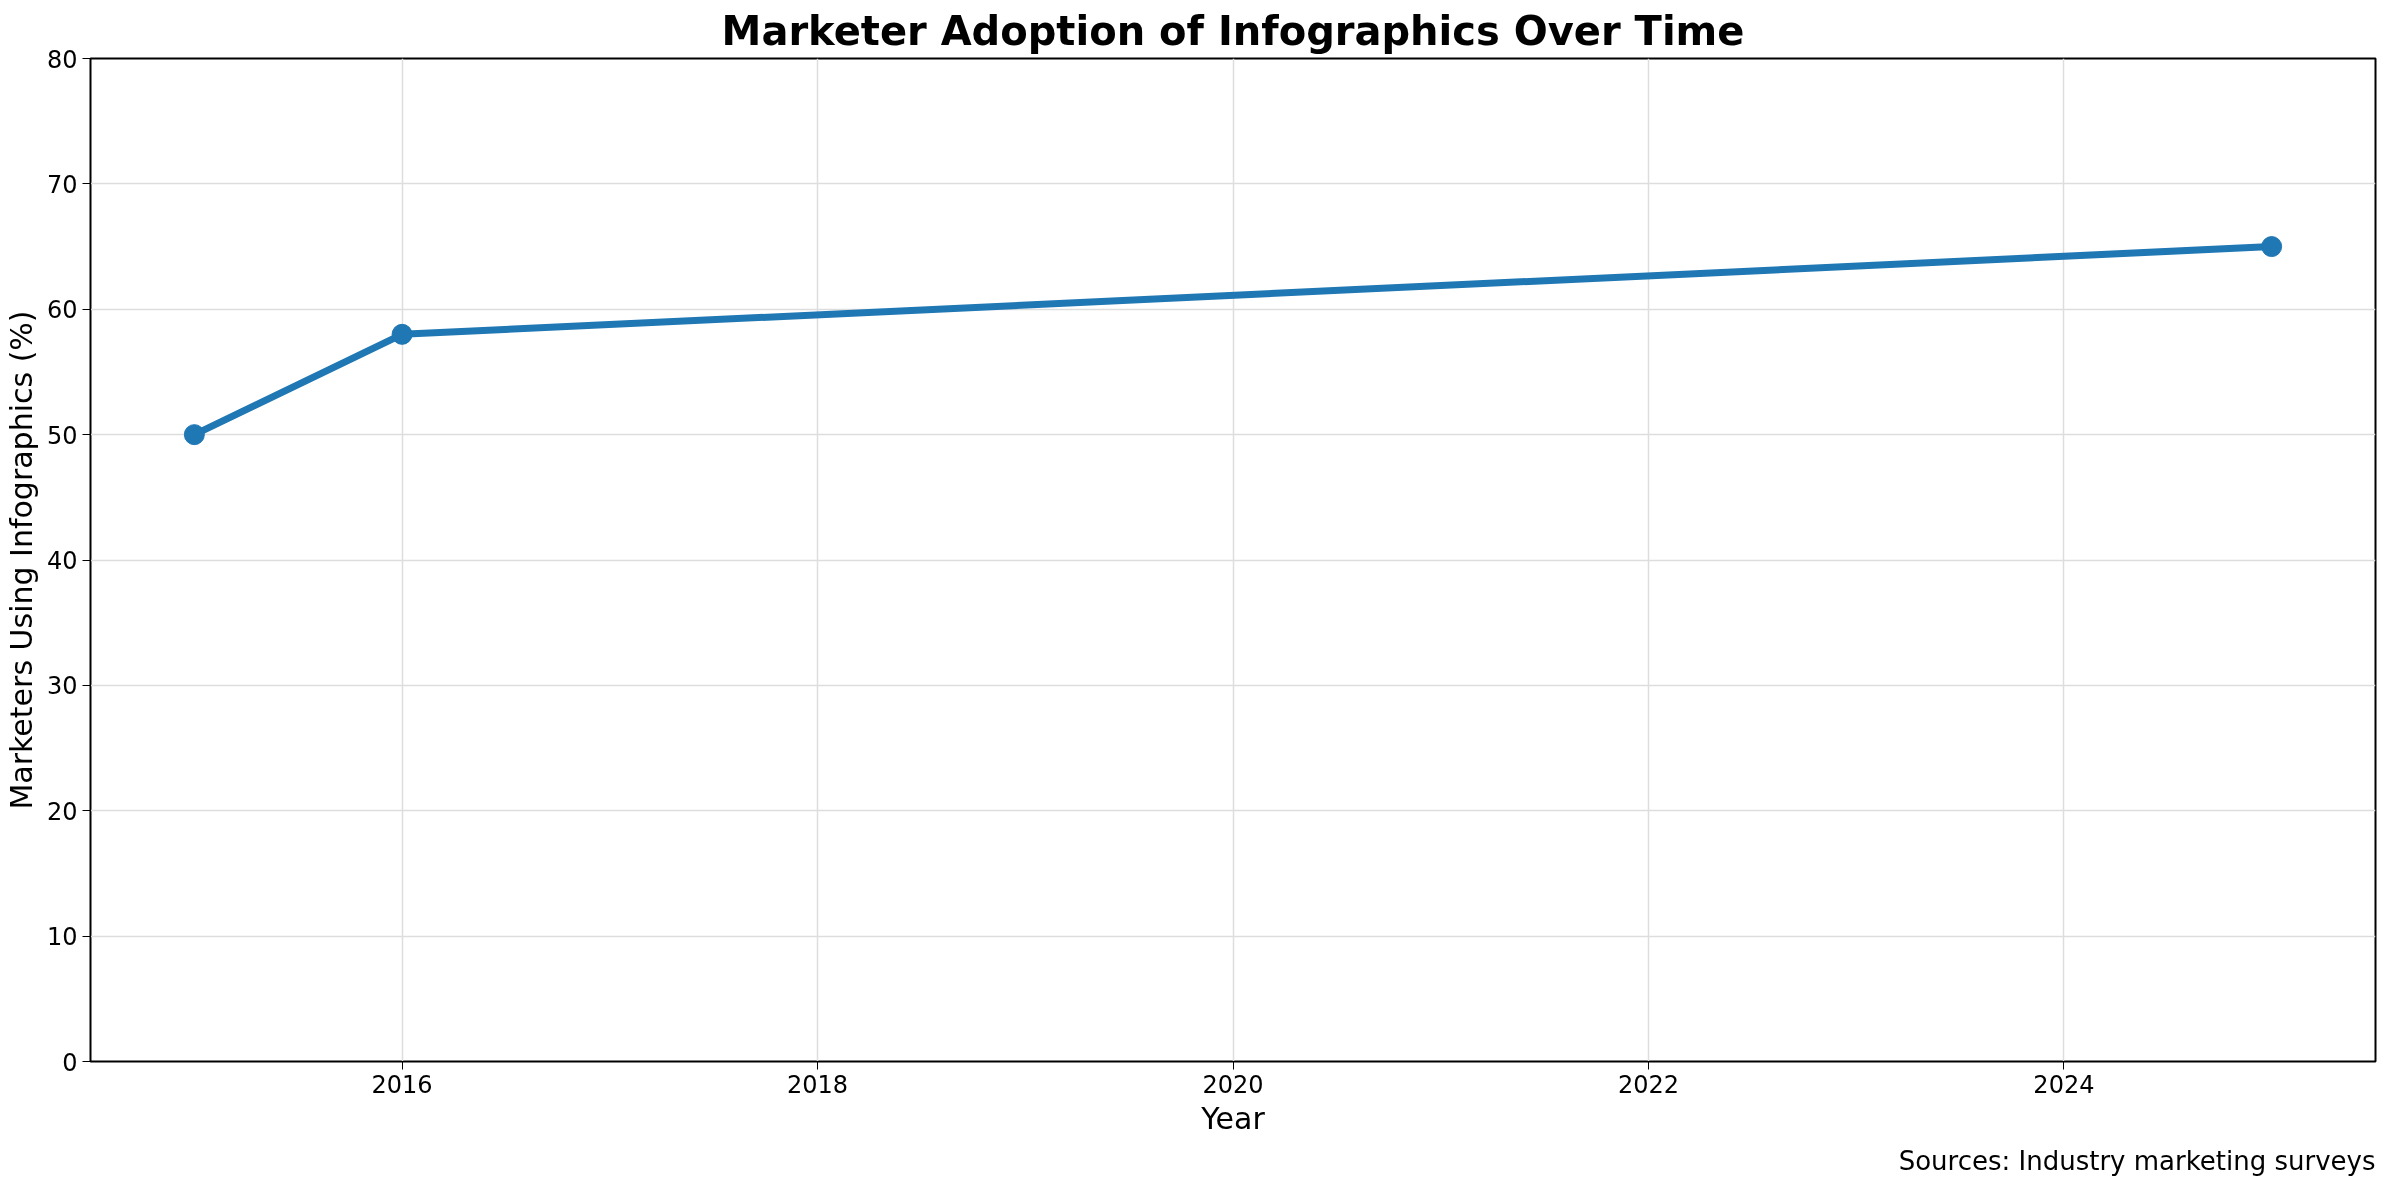 The width and height of the screenshot is (2400, 1200). I want to click on x-tick-label: 2022, so click(1648, 1084).